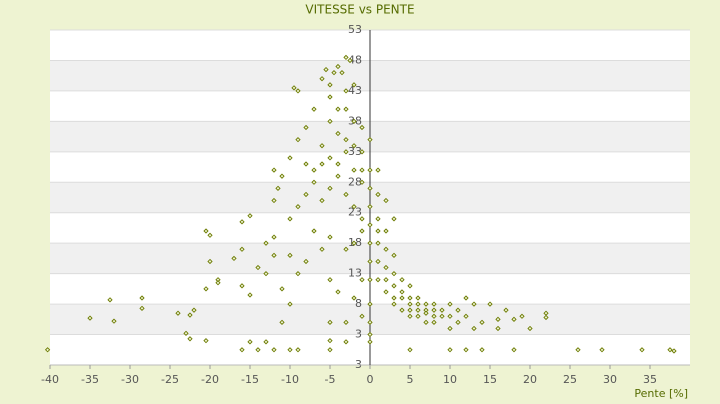  What do you see at coordinates (355, 273) in the screenshot?
I see `y-tick-label: 13` at bounding box center [355, 273].